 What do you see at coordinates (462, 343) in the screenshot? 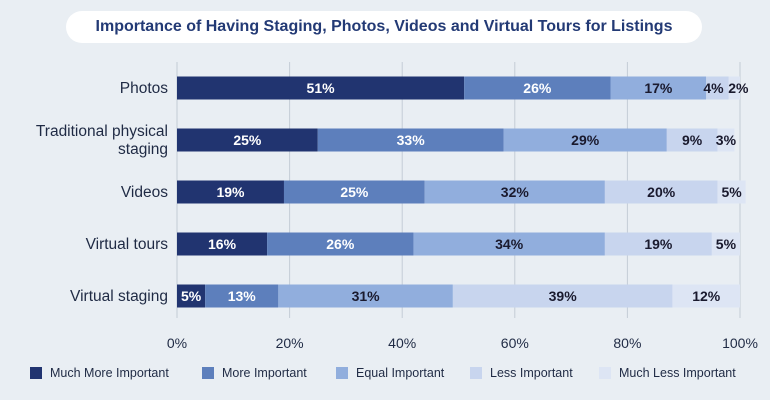
I see `x-tick-labels: 0% 20% 40% 60% 80% 100%` at bounding box center [462, 343].